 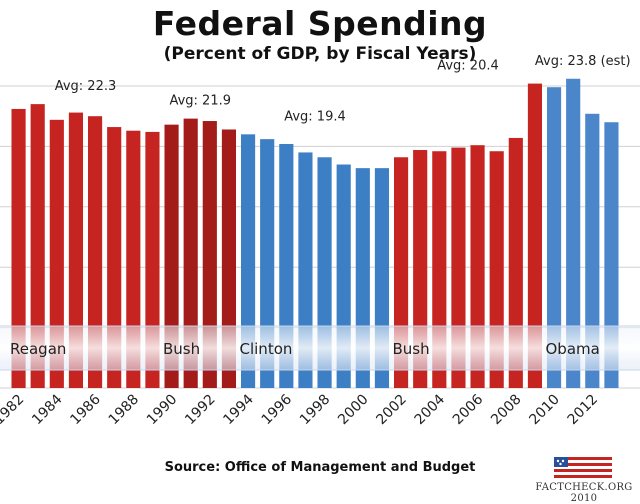 What do you see at coordinates (18, 248) in the screenshot?
I see `bar-1982` at bounding box center [18, 248].